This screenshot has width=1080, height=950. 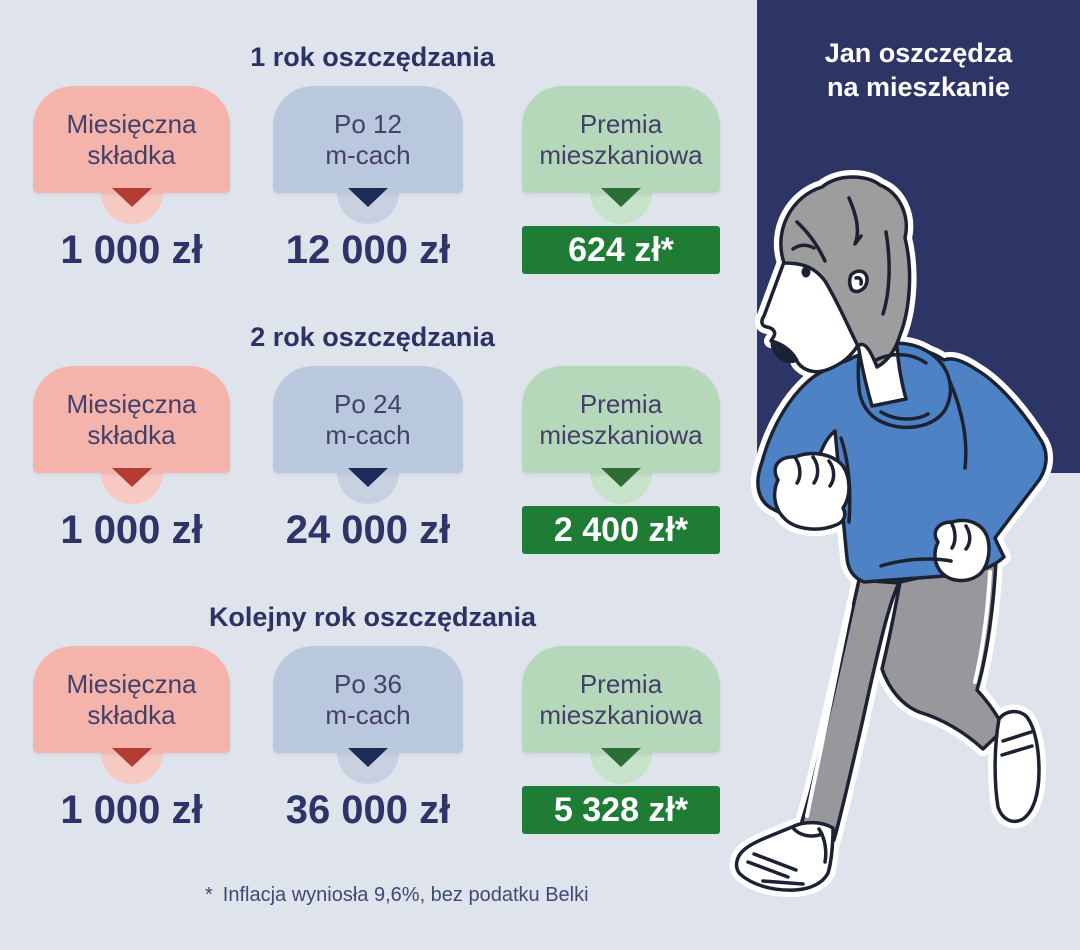 I want to click on savings-value: 24 000 zł, so click(x=368, y=530).